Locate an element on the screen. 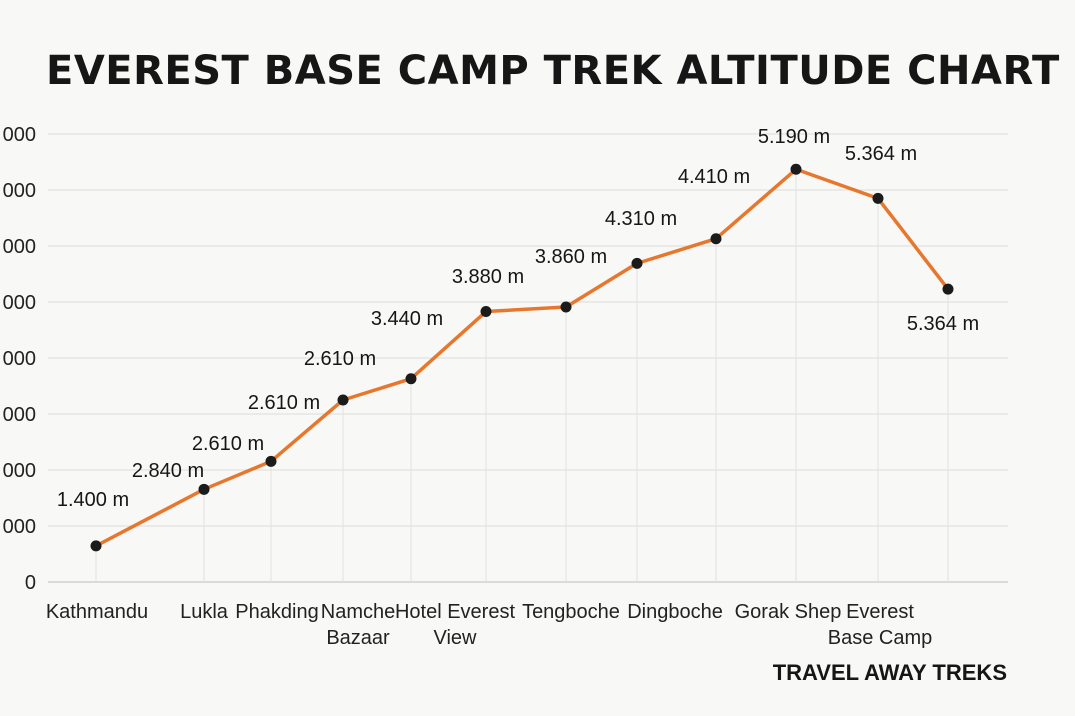  data-label: 5.190 m is located at coordinates (794, 137).